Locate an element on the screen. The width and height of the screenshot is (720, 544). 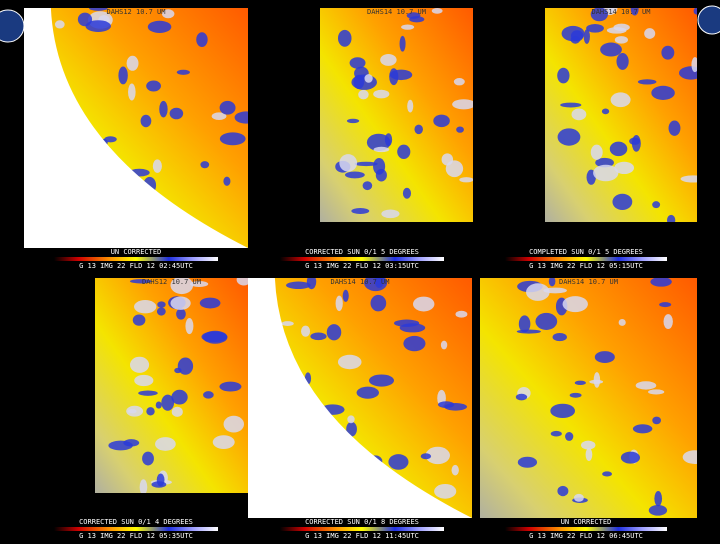
panel-footer: G 13 IMG 22 FLD 12 05:35UTC is located at coordinates (136, 536).